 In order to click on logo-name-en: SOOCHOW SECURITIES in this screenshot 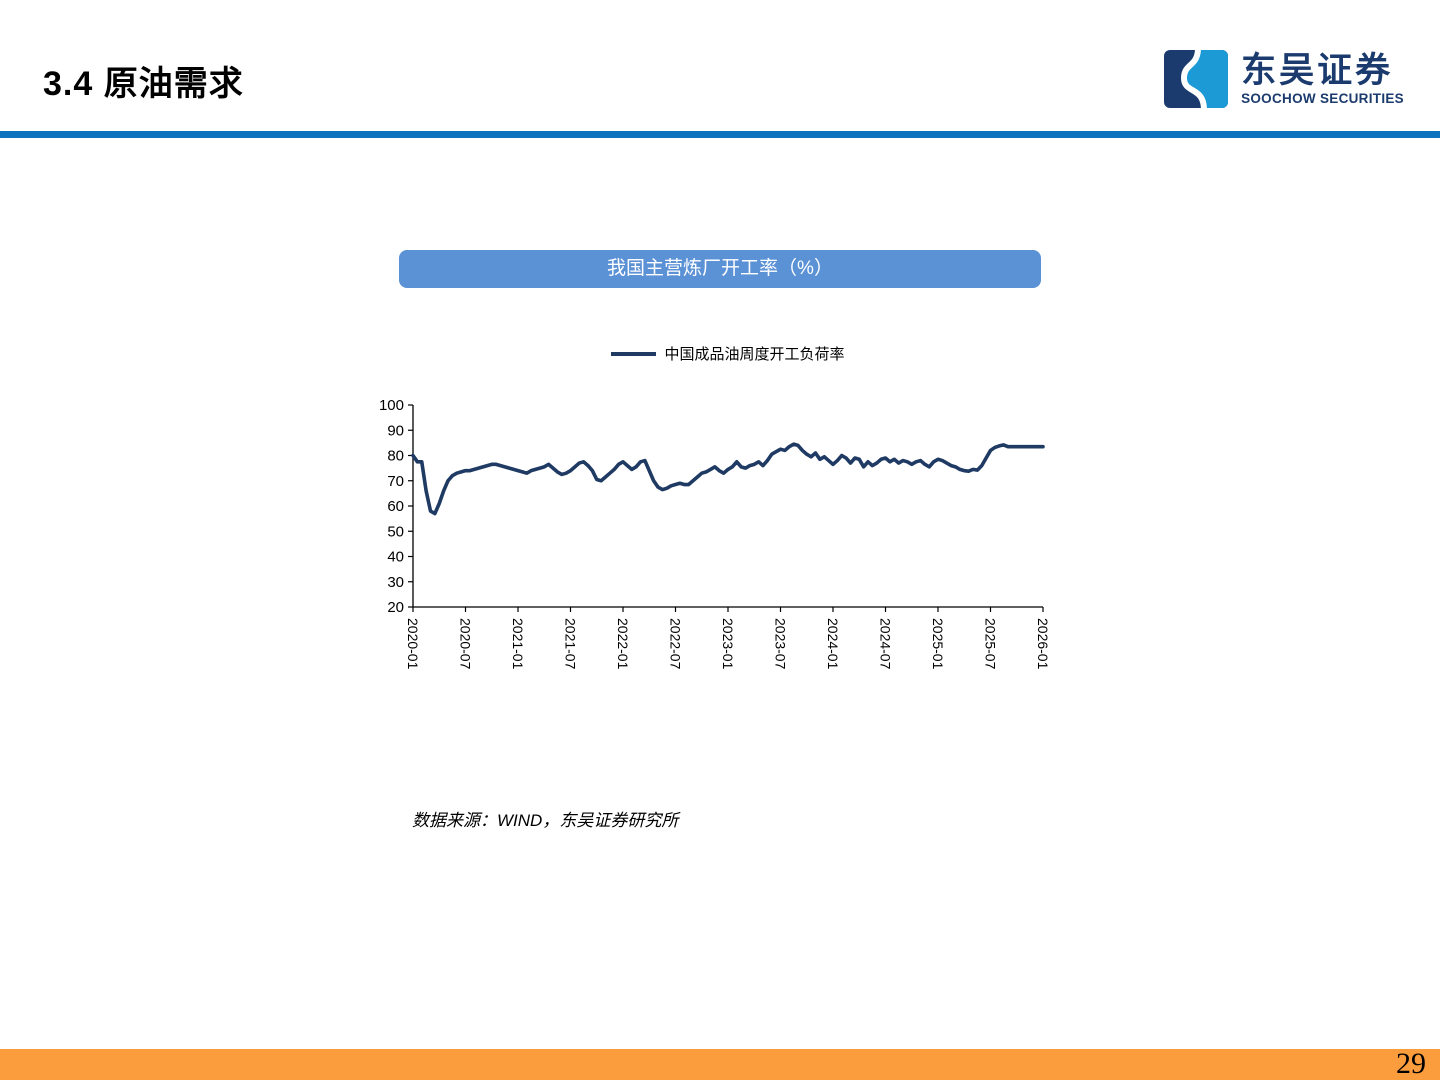, I will do `click(1322, 99)`.